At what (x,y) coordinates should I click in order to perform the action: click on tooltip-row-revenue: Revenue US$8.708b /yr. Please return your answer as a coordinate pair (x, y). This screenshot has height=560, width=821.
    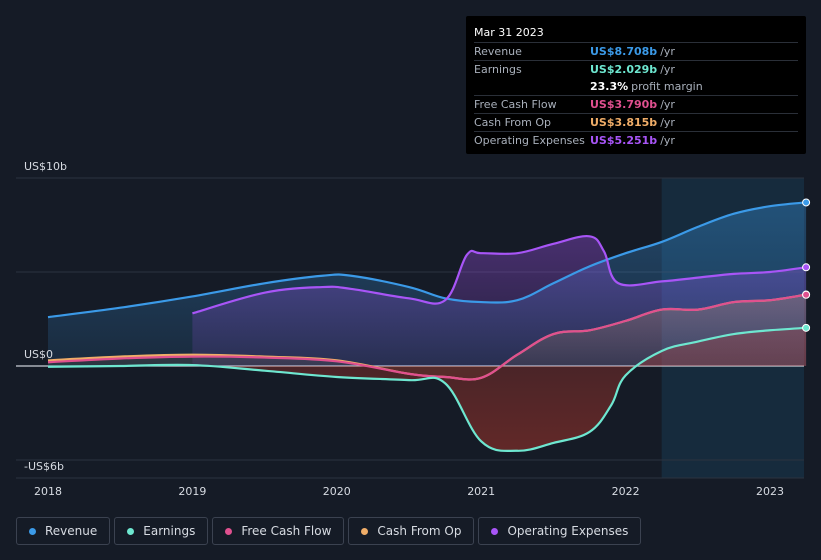
    Looking at the image, I should click on (636, 51).